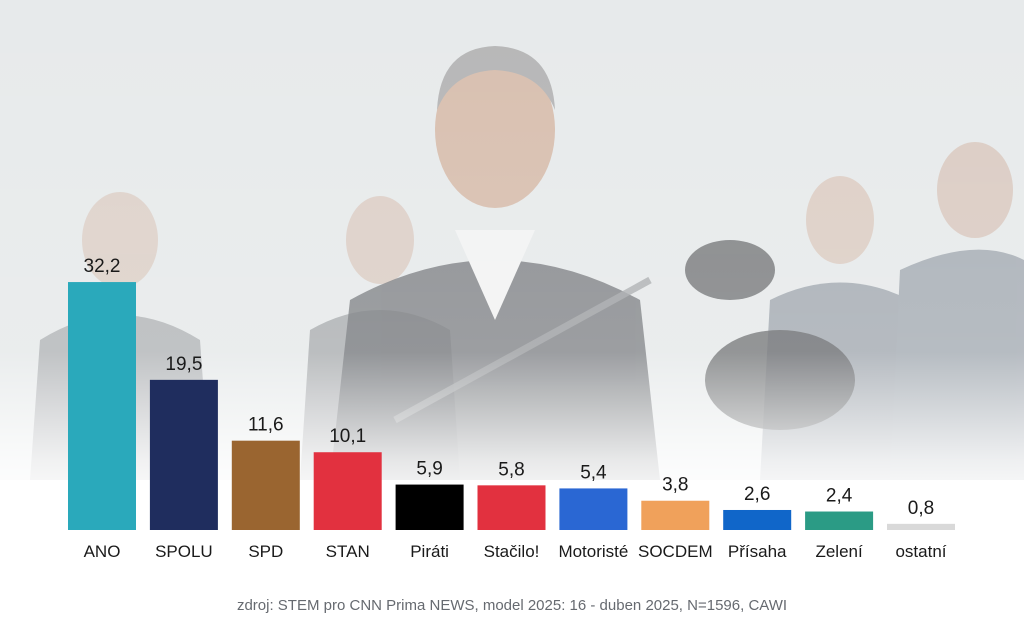 This screenshot has height=640, width=1024. I want to click on value-label-prisaha: 2,6, so click(757, 494).